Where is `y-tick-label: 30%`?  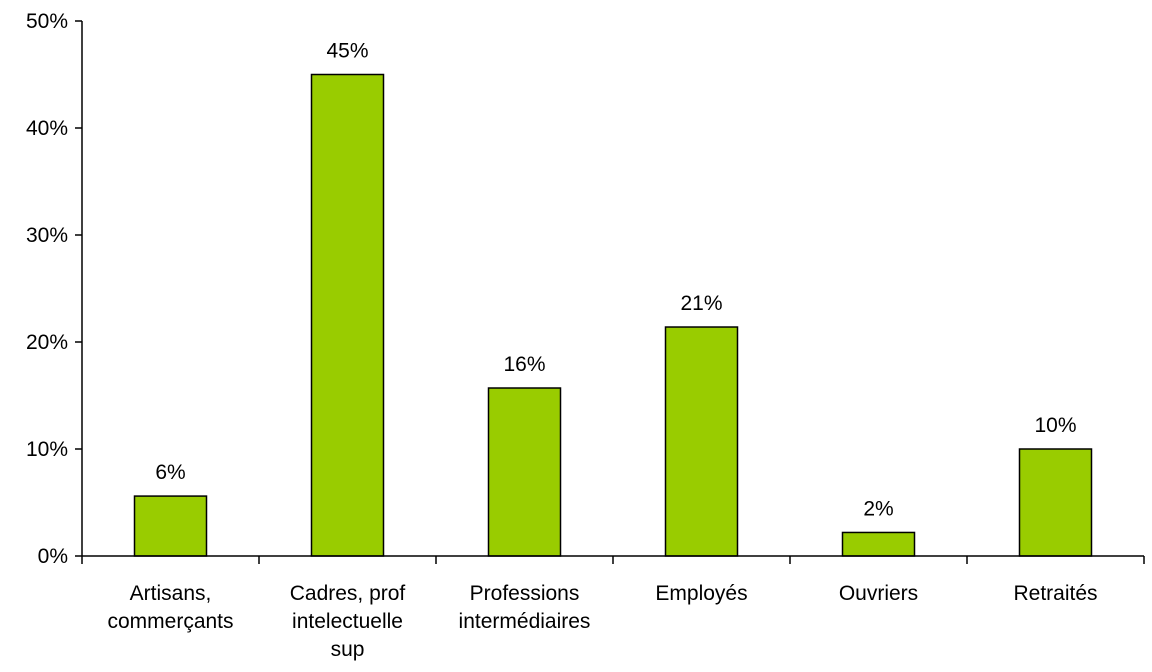
y-tick-label: 30% is located at coordinates (47, 235).